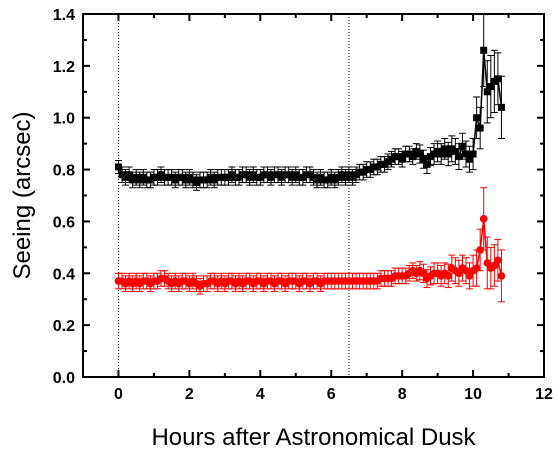  Describe the element at coordinates (260, 394) in the screenshot. I see `x-tick-label: 4` at that location.